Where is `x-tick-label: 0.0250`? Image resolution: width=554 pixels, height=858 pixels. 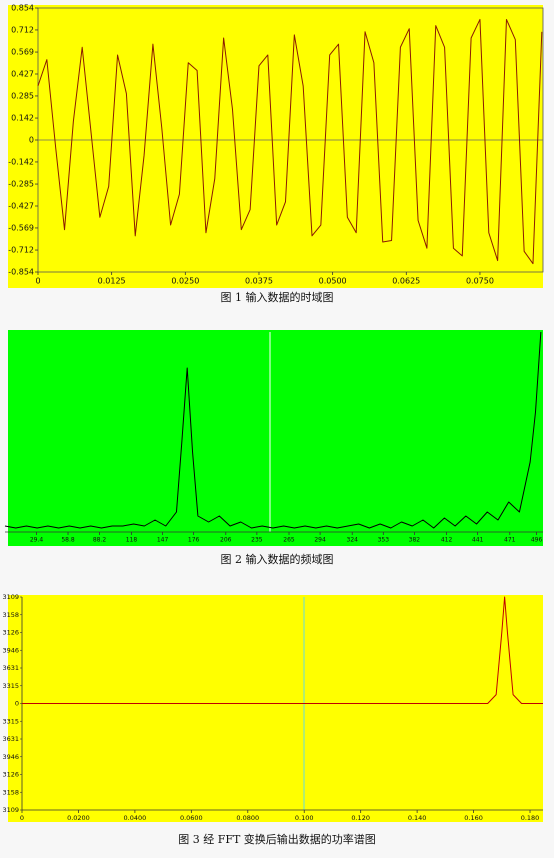 x-tick-label: 0.0250 is located at coordinates (185, 281).